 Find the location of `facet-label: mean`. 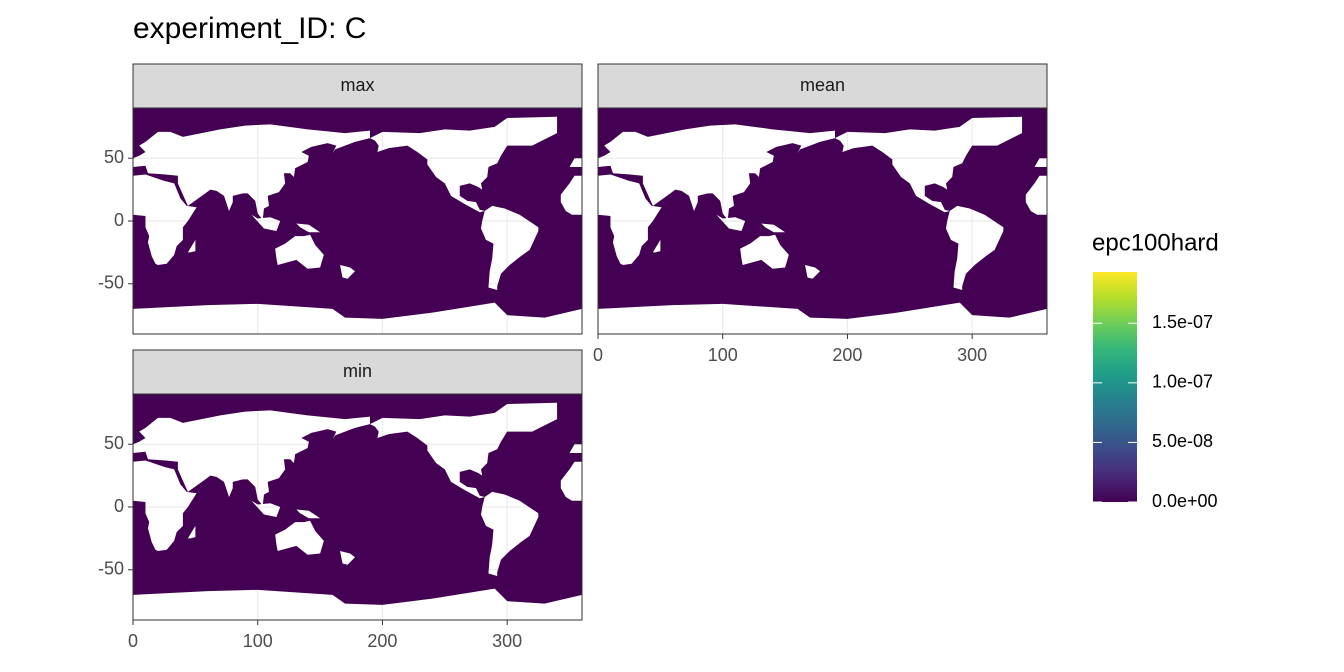

facet-label: mean is located at coordinates (822, 85).